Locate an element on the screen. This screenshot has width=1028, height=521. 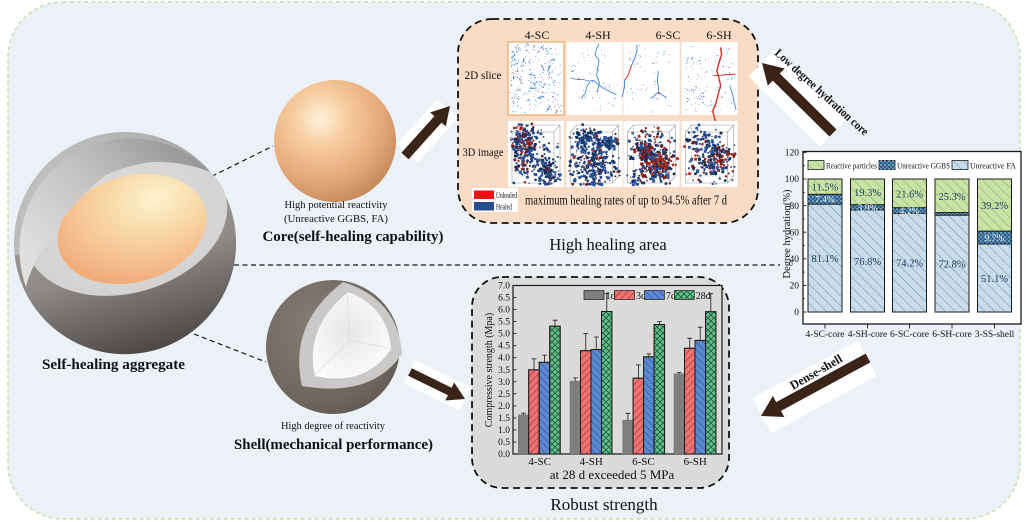
svg-text: 6.0 is located at coordinates (504, 311).